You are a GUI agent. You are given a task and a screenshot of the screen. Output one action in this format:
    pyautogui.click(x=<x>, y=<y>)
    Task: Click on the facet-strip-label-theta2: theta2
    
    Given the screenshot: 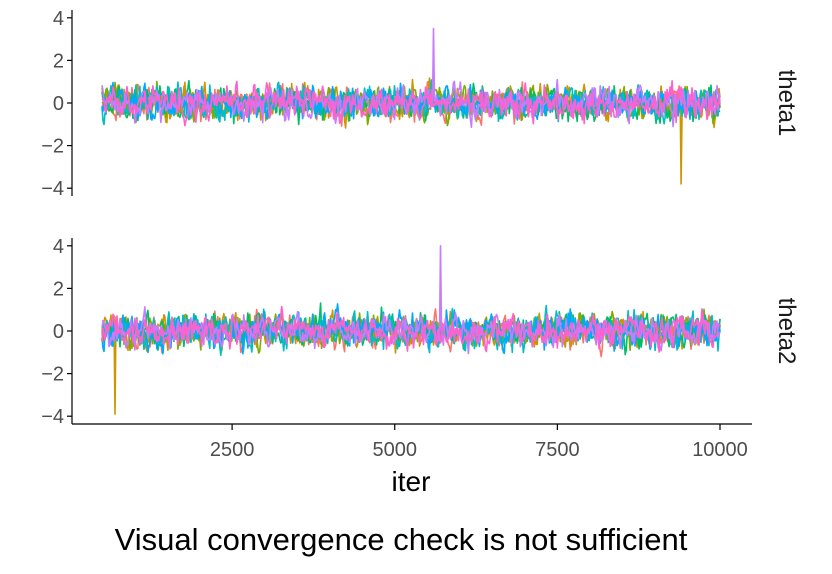 What is the action you would take?
    pyautogui.click(x=786, y=331)
    